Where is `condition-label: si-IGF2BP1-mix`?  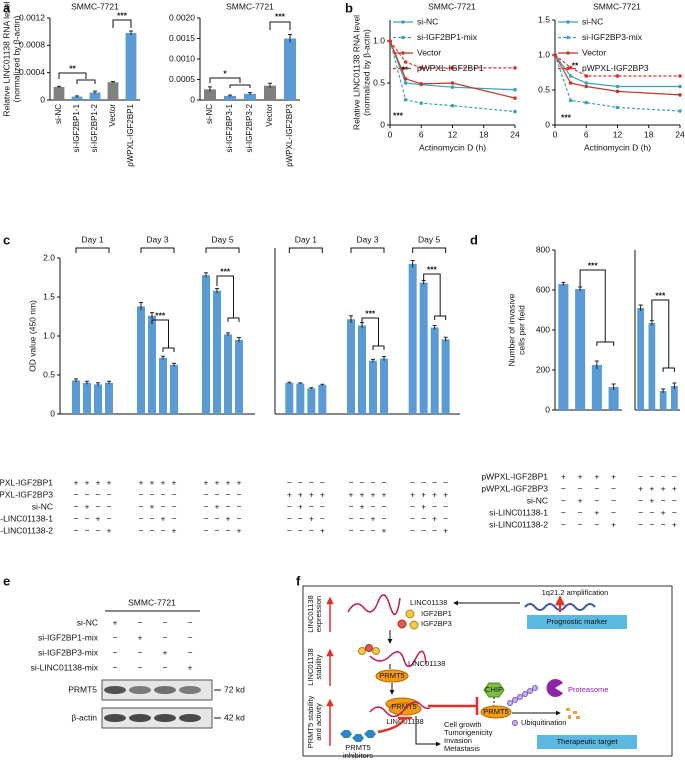
condition-label: si-IGF2BP1-mix is located at coordinates (68, 637).